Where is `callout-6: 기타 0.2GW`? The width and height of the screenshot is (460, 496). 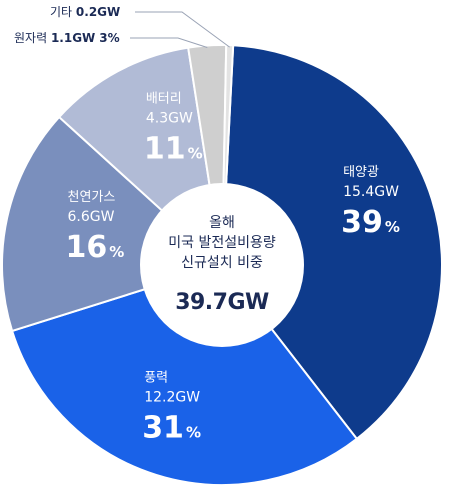
callout-6: 기타 0.2GW is located at coordinates (140, 26).